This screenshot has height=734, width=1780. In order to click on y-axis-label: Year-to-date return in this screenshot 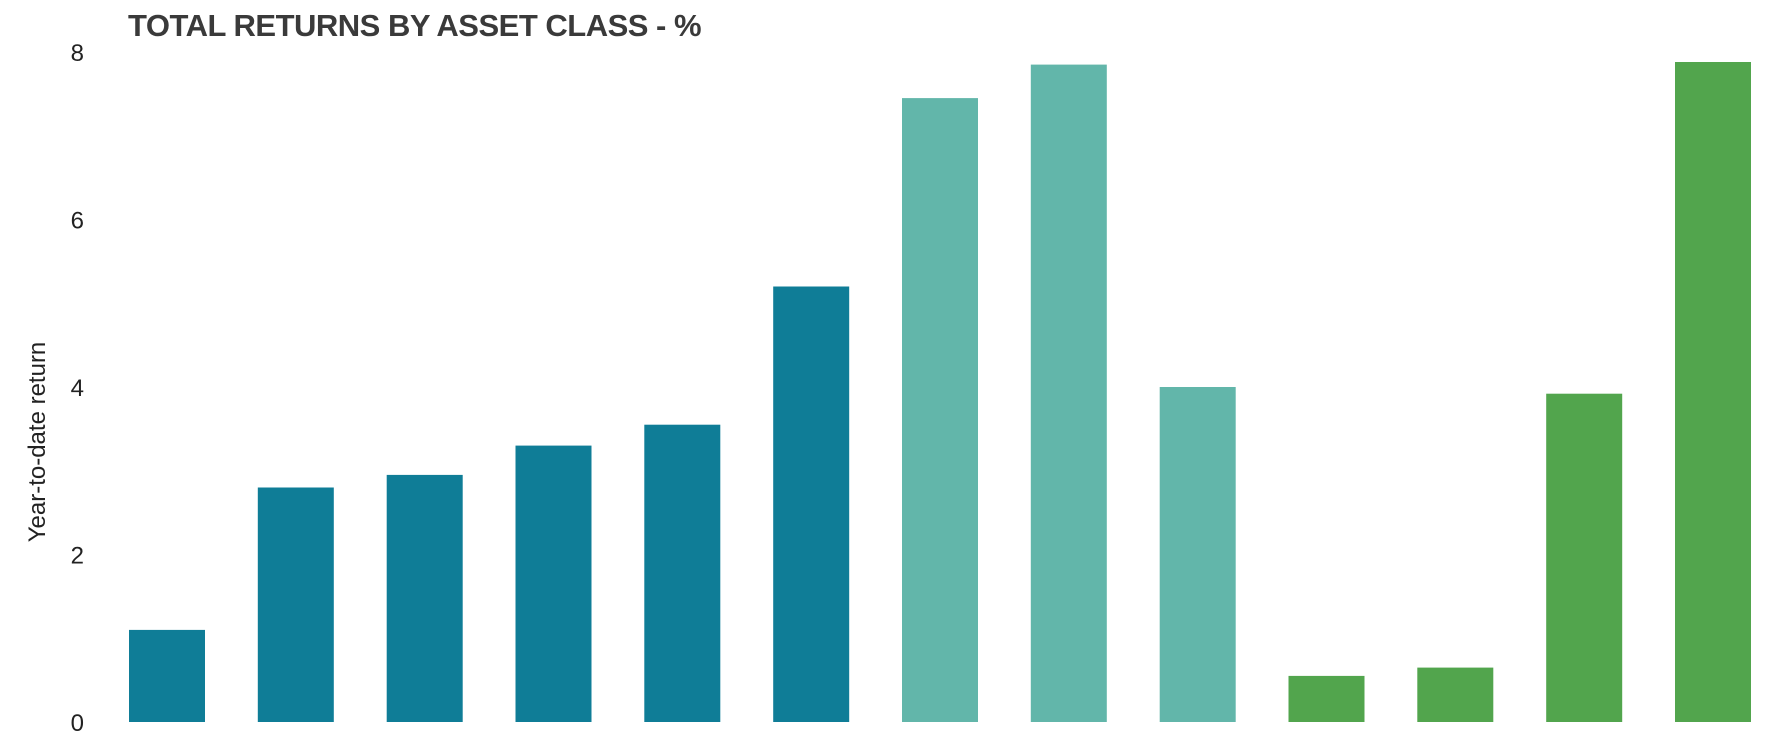, I will do `click(37, 442)`.